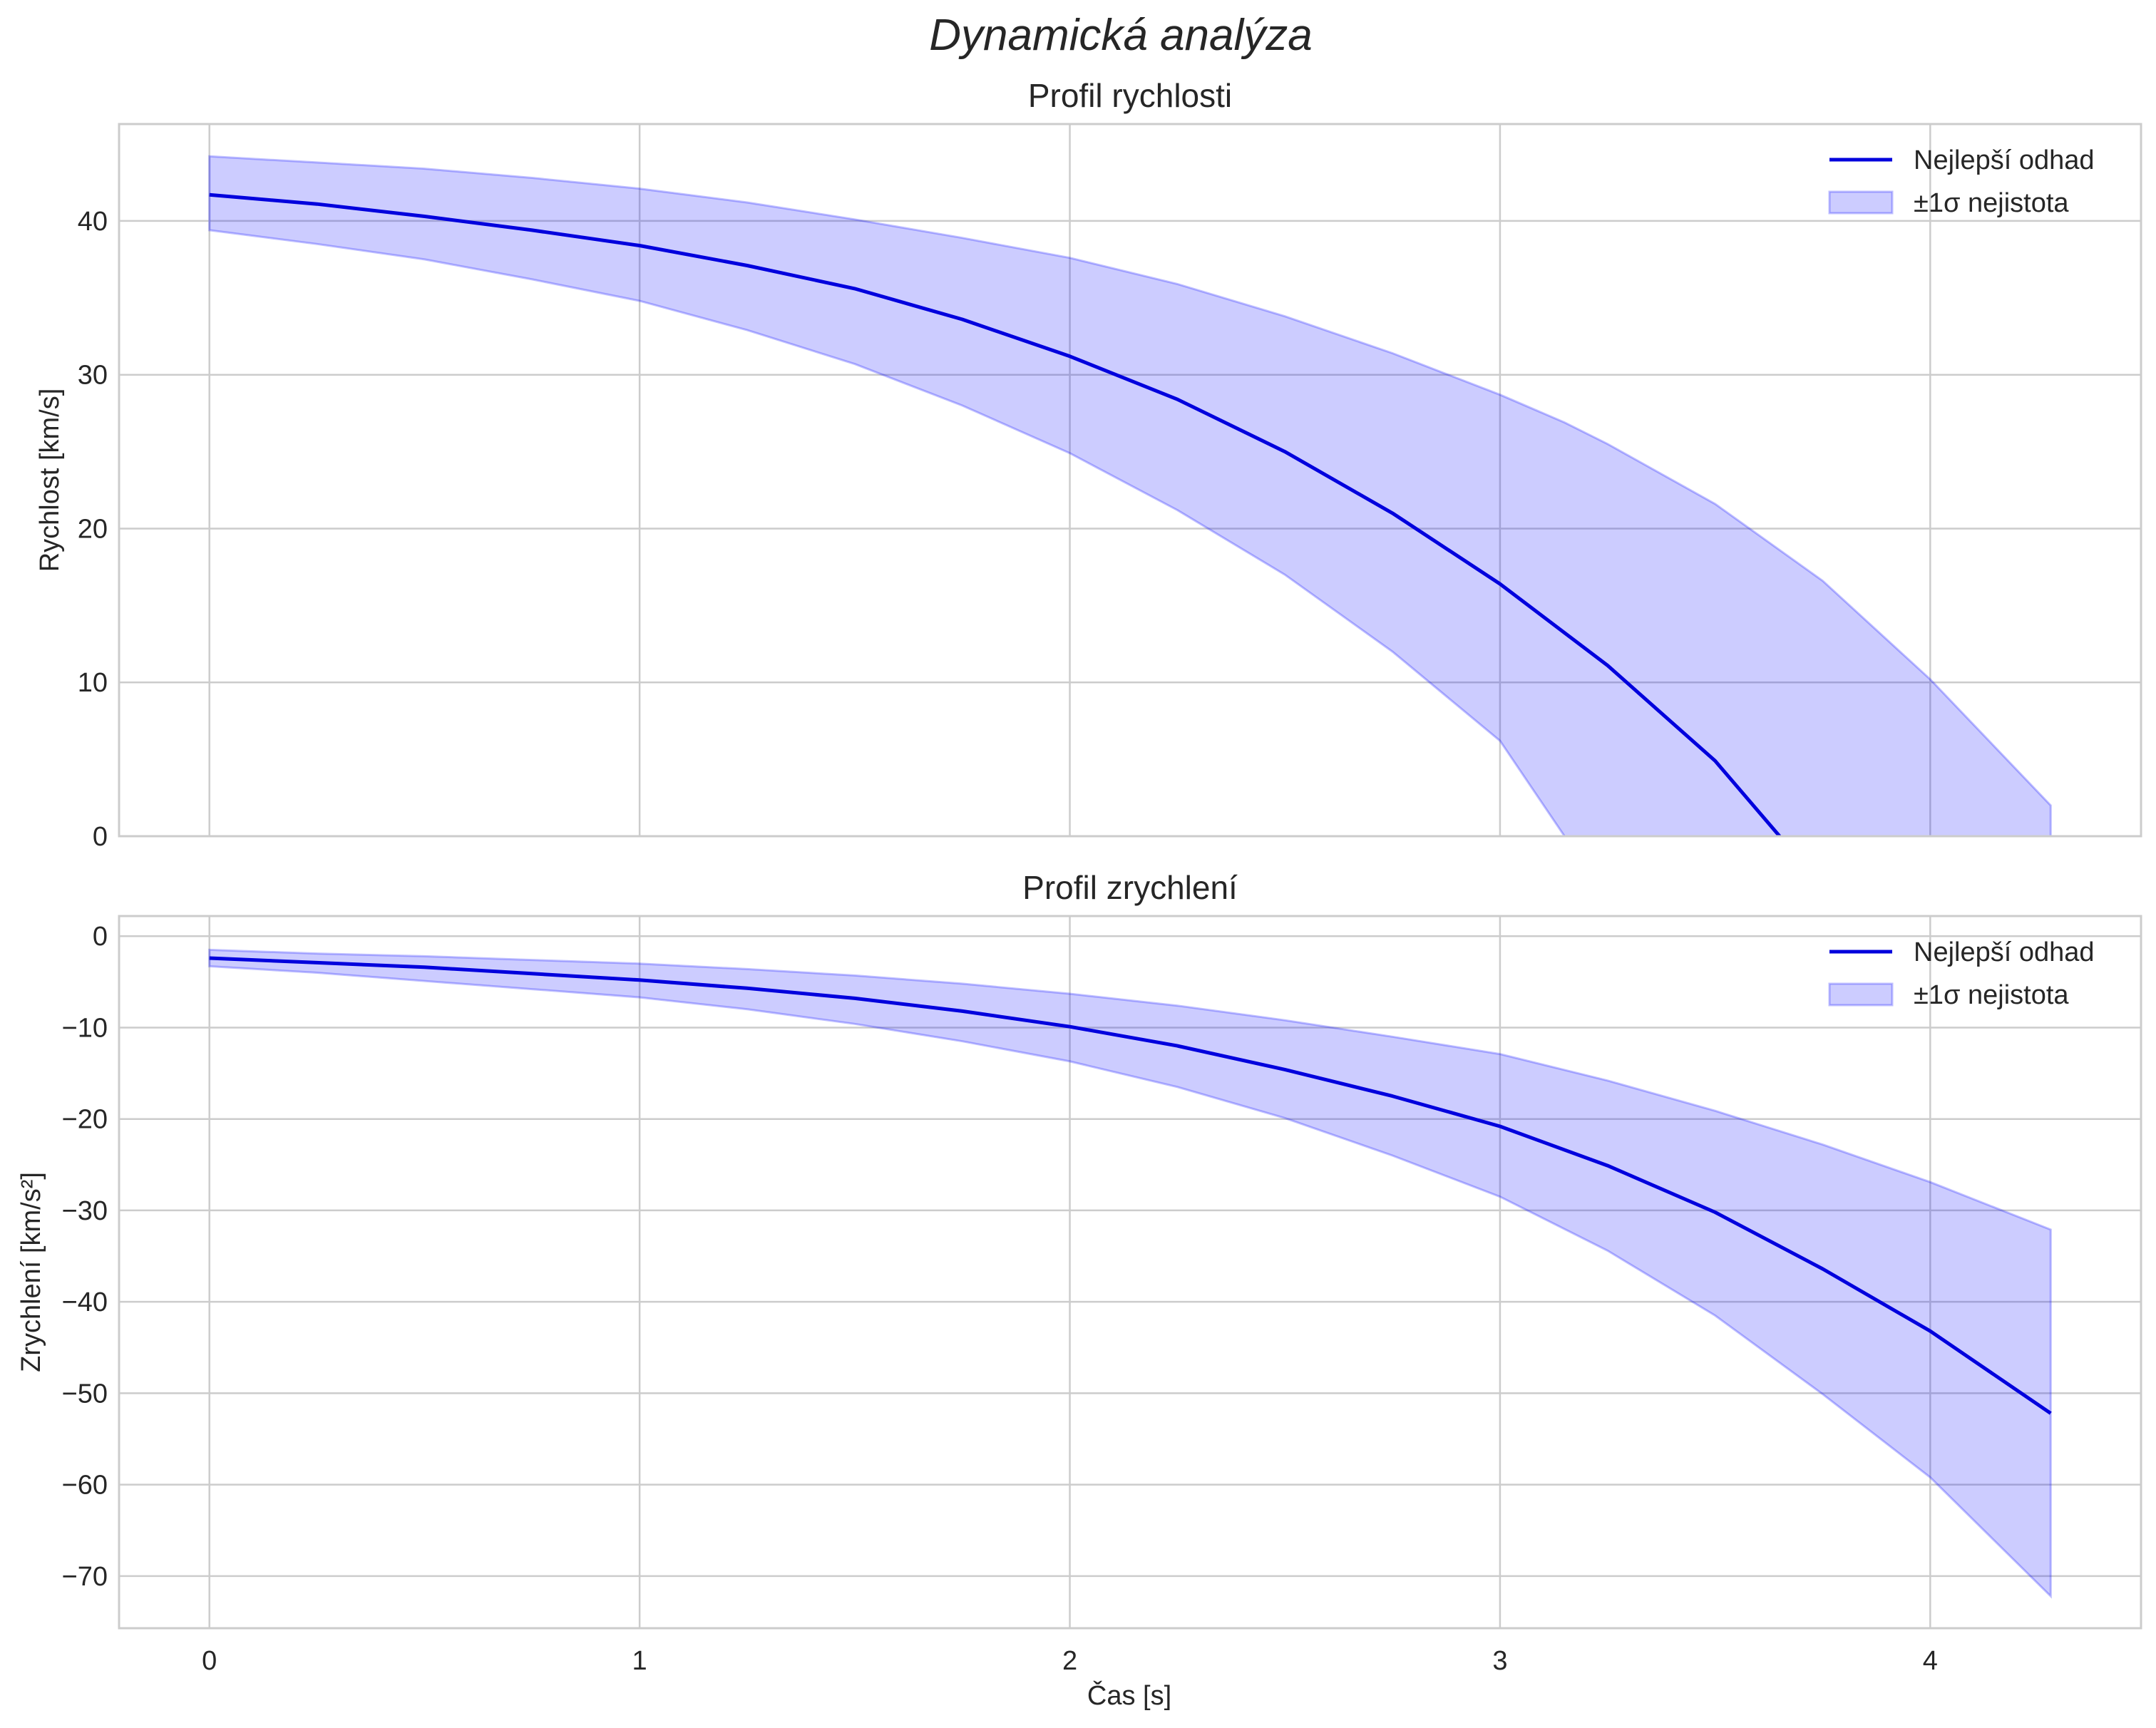 The height and width of the screenshot is (1728, 2156). What do you see at coordinates (1129, 1695) in the screenshot?
I see `x-axis-label: Čas [s]` at bounding box center [1129, 1695].